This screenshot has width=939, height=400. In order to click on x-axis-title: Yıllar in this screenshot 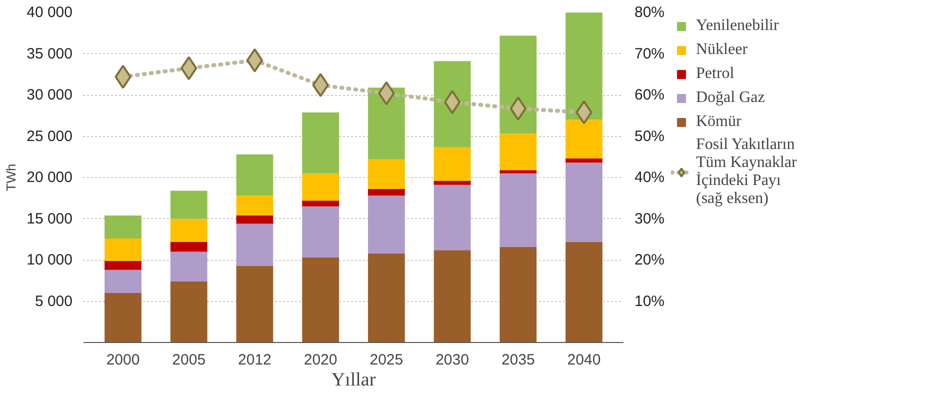, I will do `click(353, 380)`.